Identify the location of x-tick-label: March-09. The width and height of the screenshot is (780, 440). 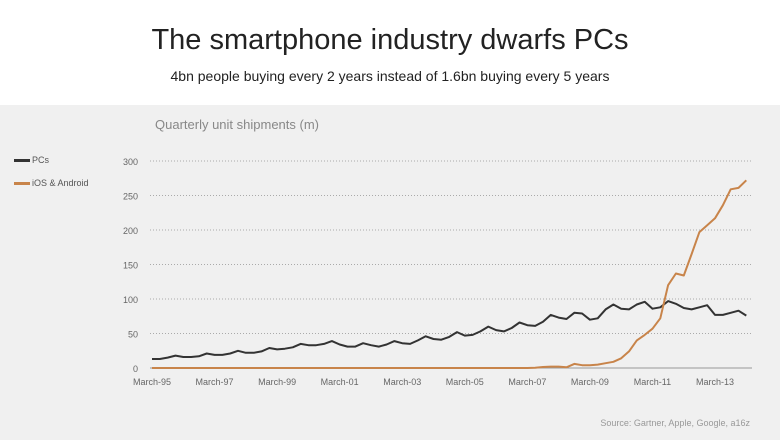
(590, 382).